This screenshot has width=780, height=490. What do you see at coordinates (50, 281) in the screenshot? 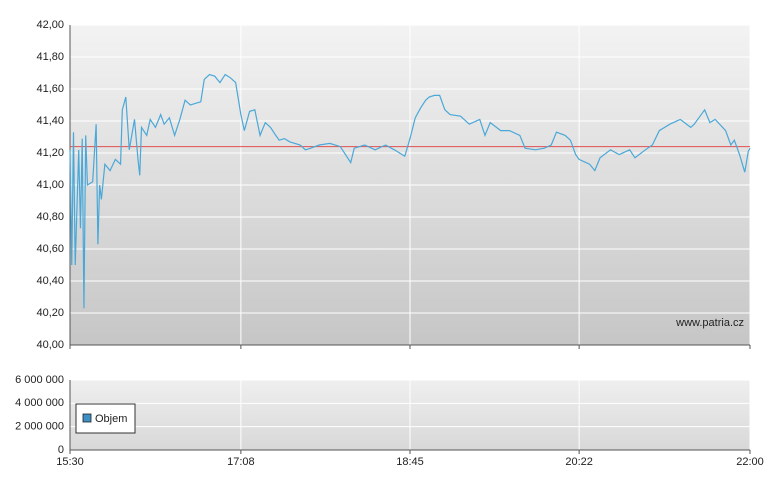
I see `y-tick-label: 40,40` at bounding box center [50, 281].